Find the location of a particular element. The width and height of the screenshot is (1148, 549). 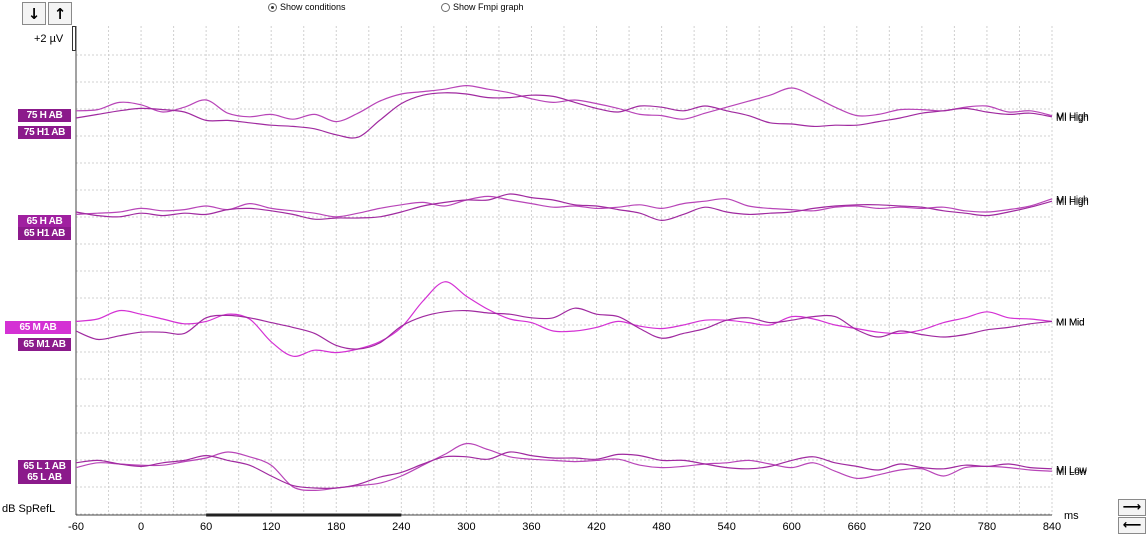

condition-label: 75 H AB is located at coordinates (44, 115).